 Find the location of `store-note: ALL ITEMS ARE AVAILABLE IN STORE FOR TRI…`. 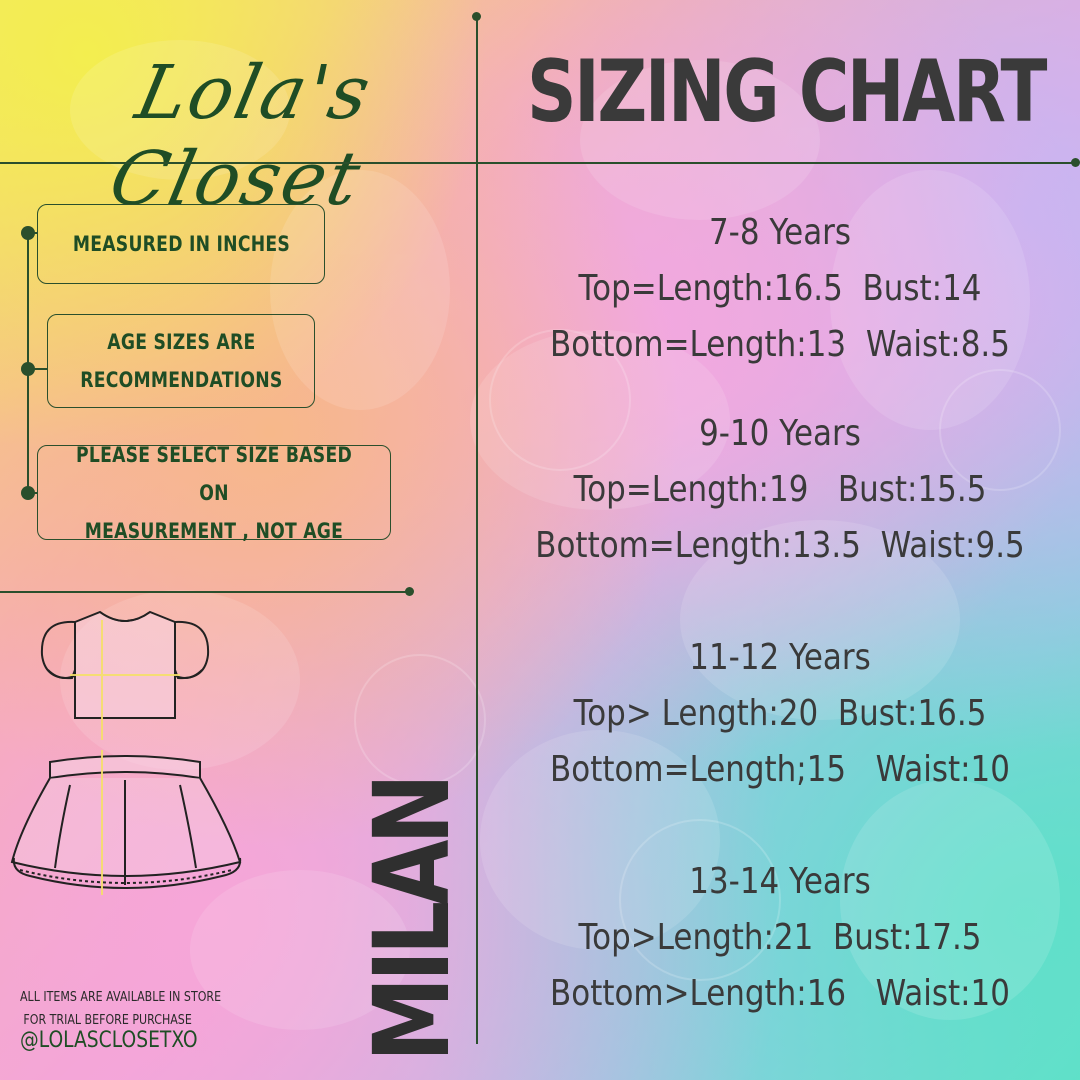

store-note: ALL ITEMS ARE AVAILABLE IN STORE FOR TRI… is located at coordinates (150, 1009).